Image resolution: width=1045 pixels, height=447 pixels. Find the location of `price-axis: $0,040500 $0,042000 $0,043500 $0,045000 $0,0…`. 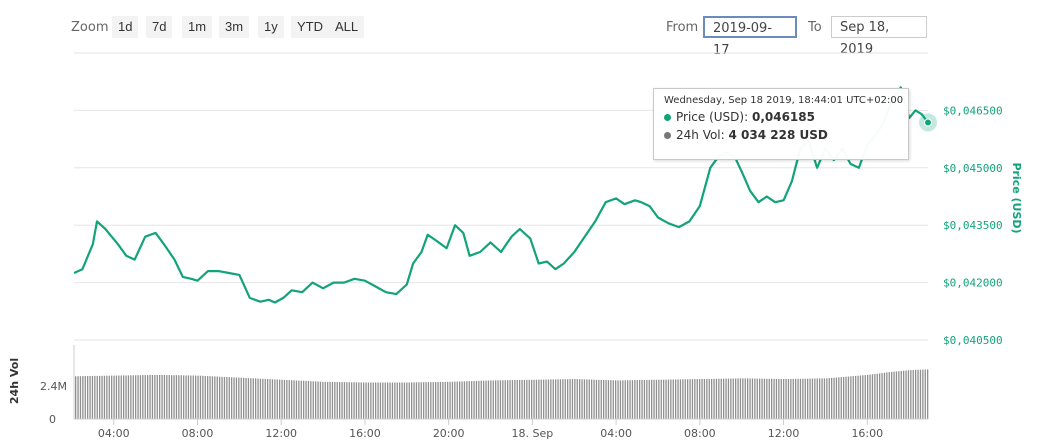

price-axis: $0,040500 $0,042000 $0,043500 $0,045000 $0,0… is located at coordinates (973, 225).